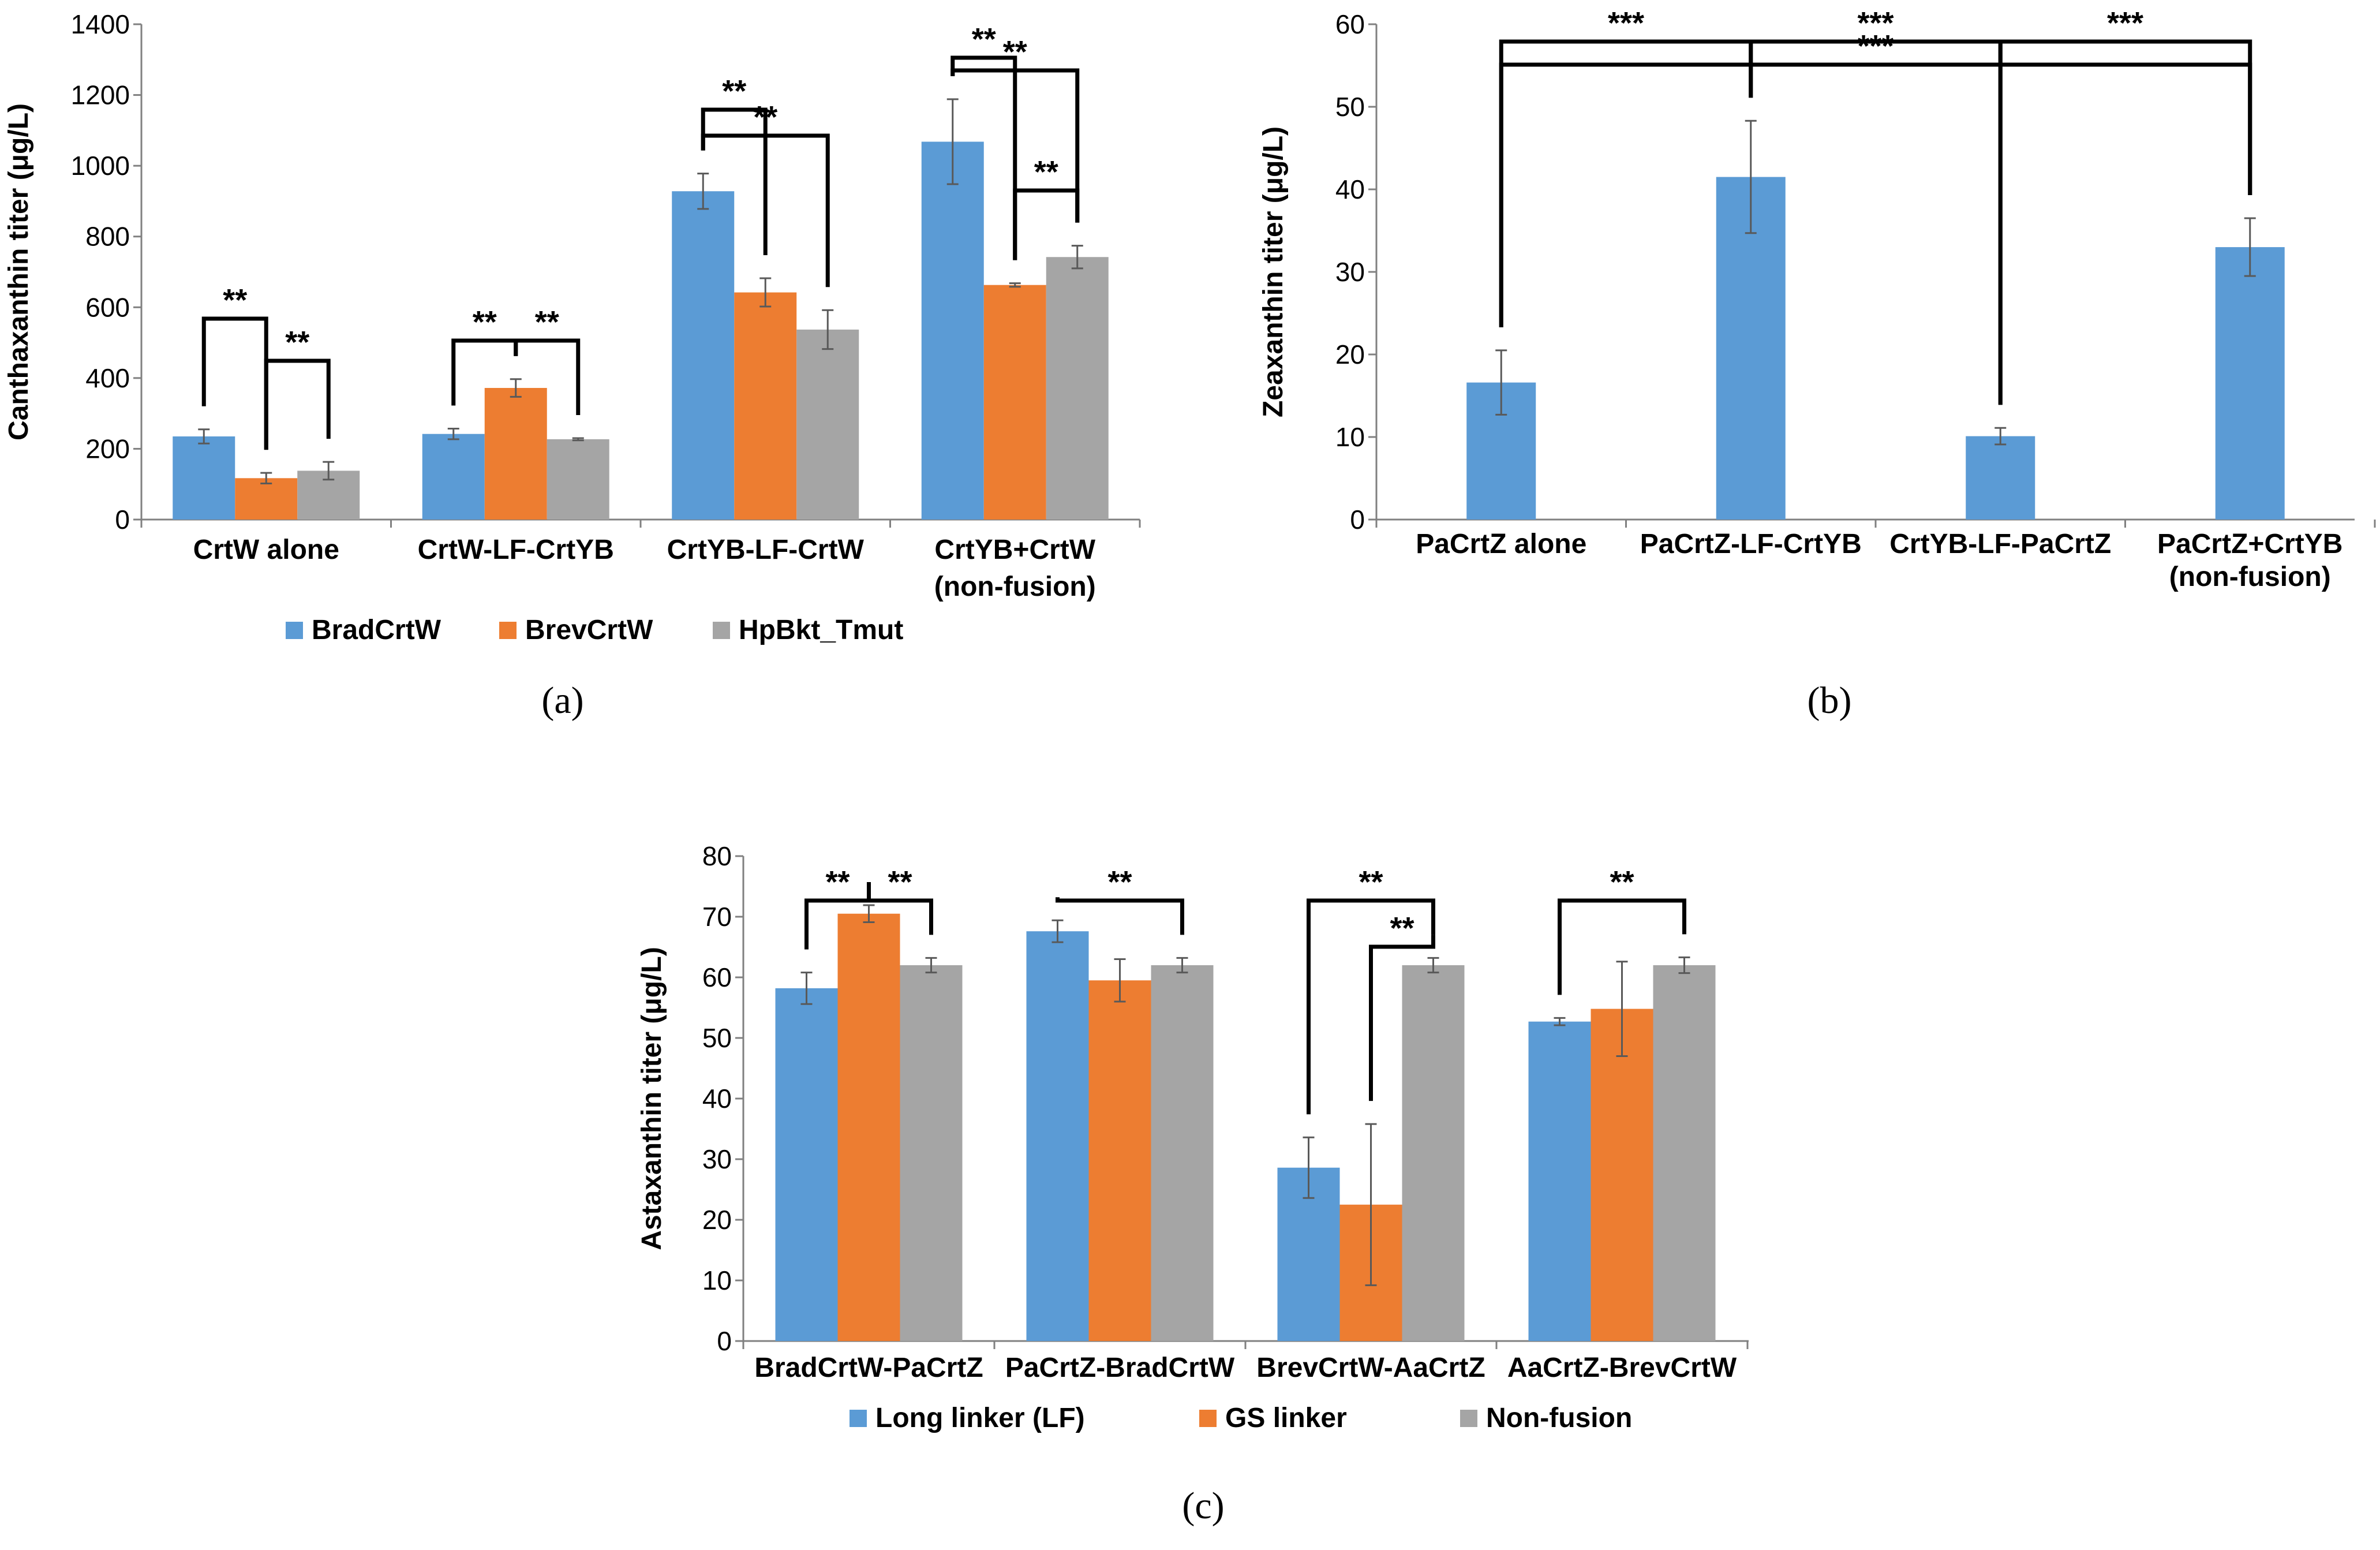 The image size is (2380, 1550). Describe the element at coordinates (100, 95) in the screenshot. I see `y-tick-label: 1200` at that location.